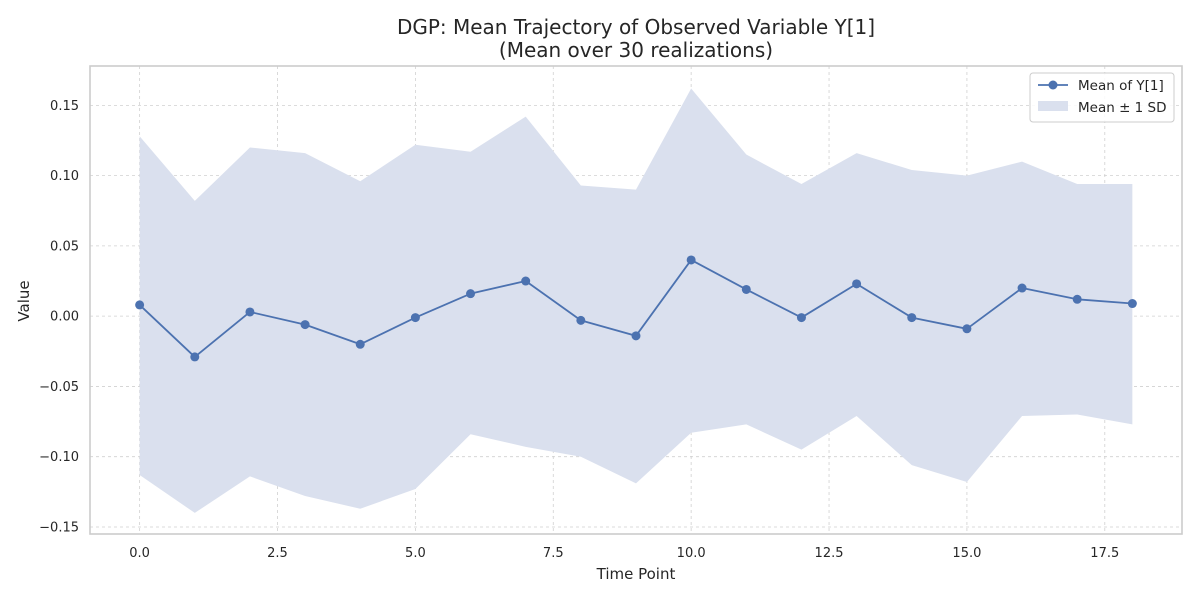 The height and width of the screenshot is (600, 1200). What do you see at coordinates (277, 553) in the screenshot?
I see `x-tick-label: 2.5` at bounding box center [277, 553].